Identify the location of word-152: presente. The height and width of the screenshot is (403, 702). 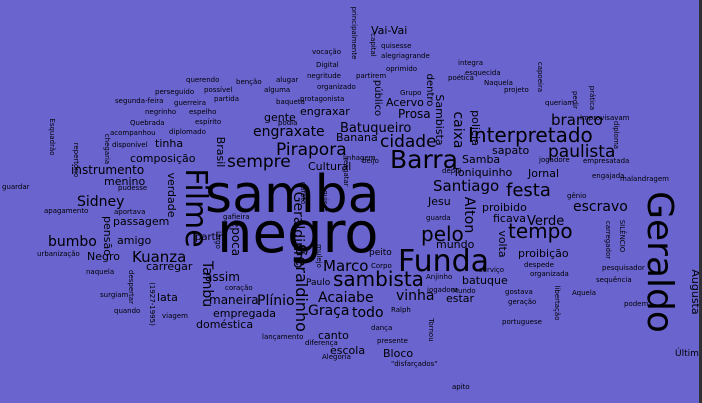
(392, 341).